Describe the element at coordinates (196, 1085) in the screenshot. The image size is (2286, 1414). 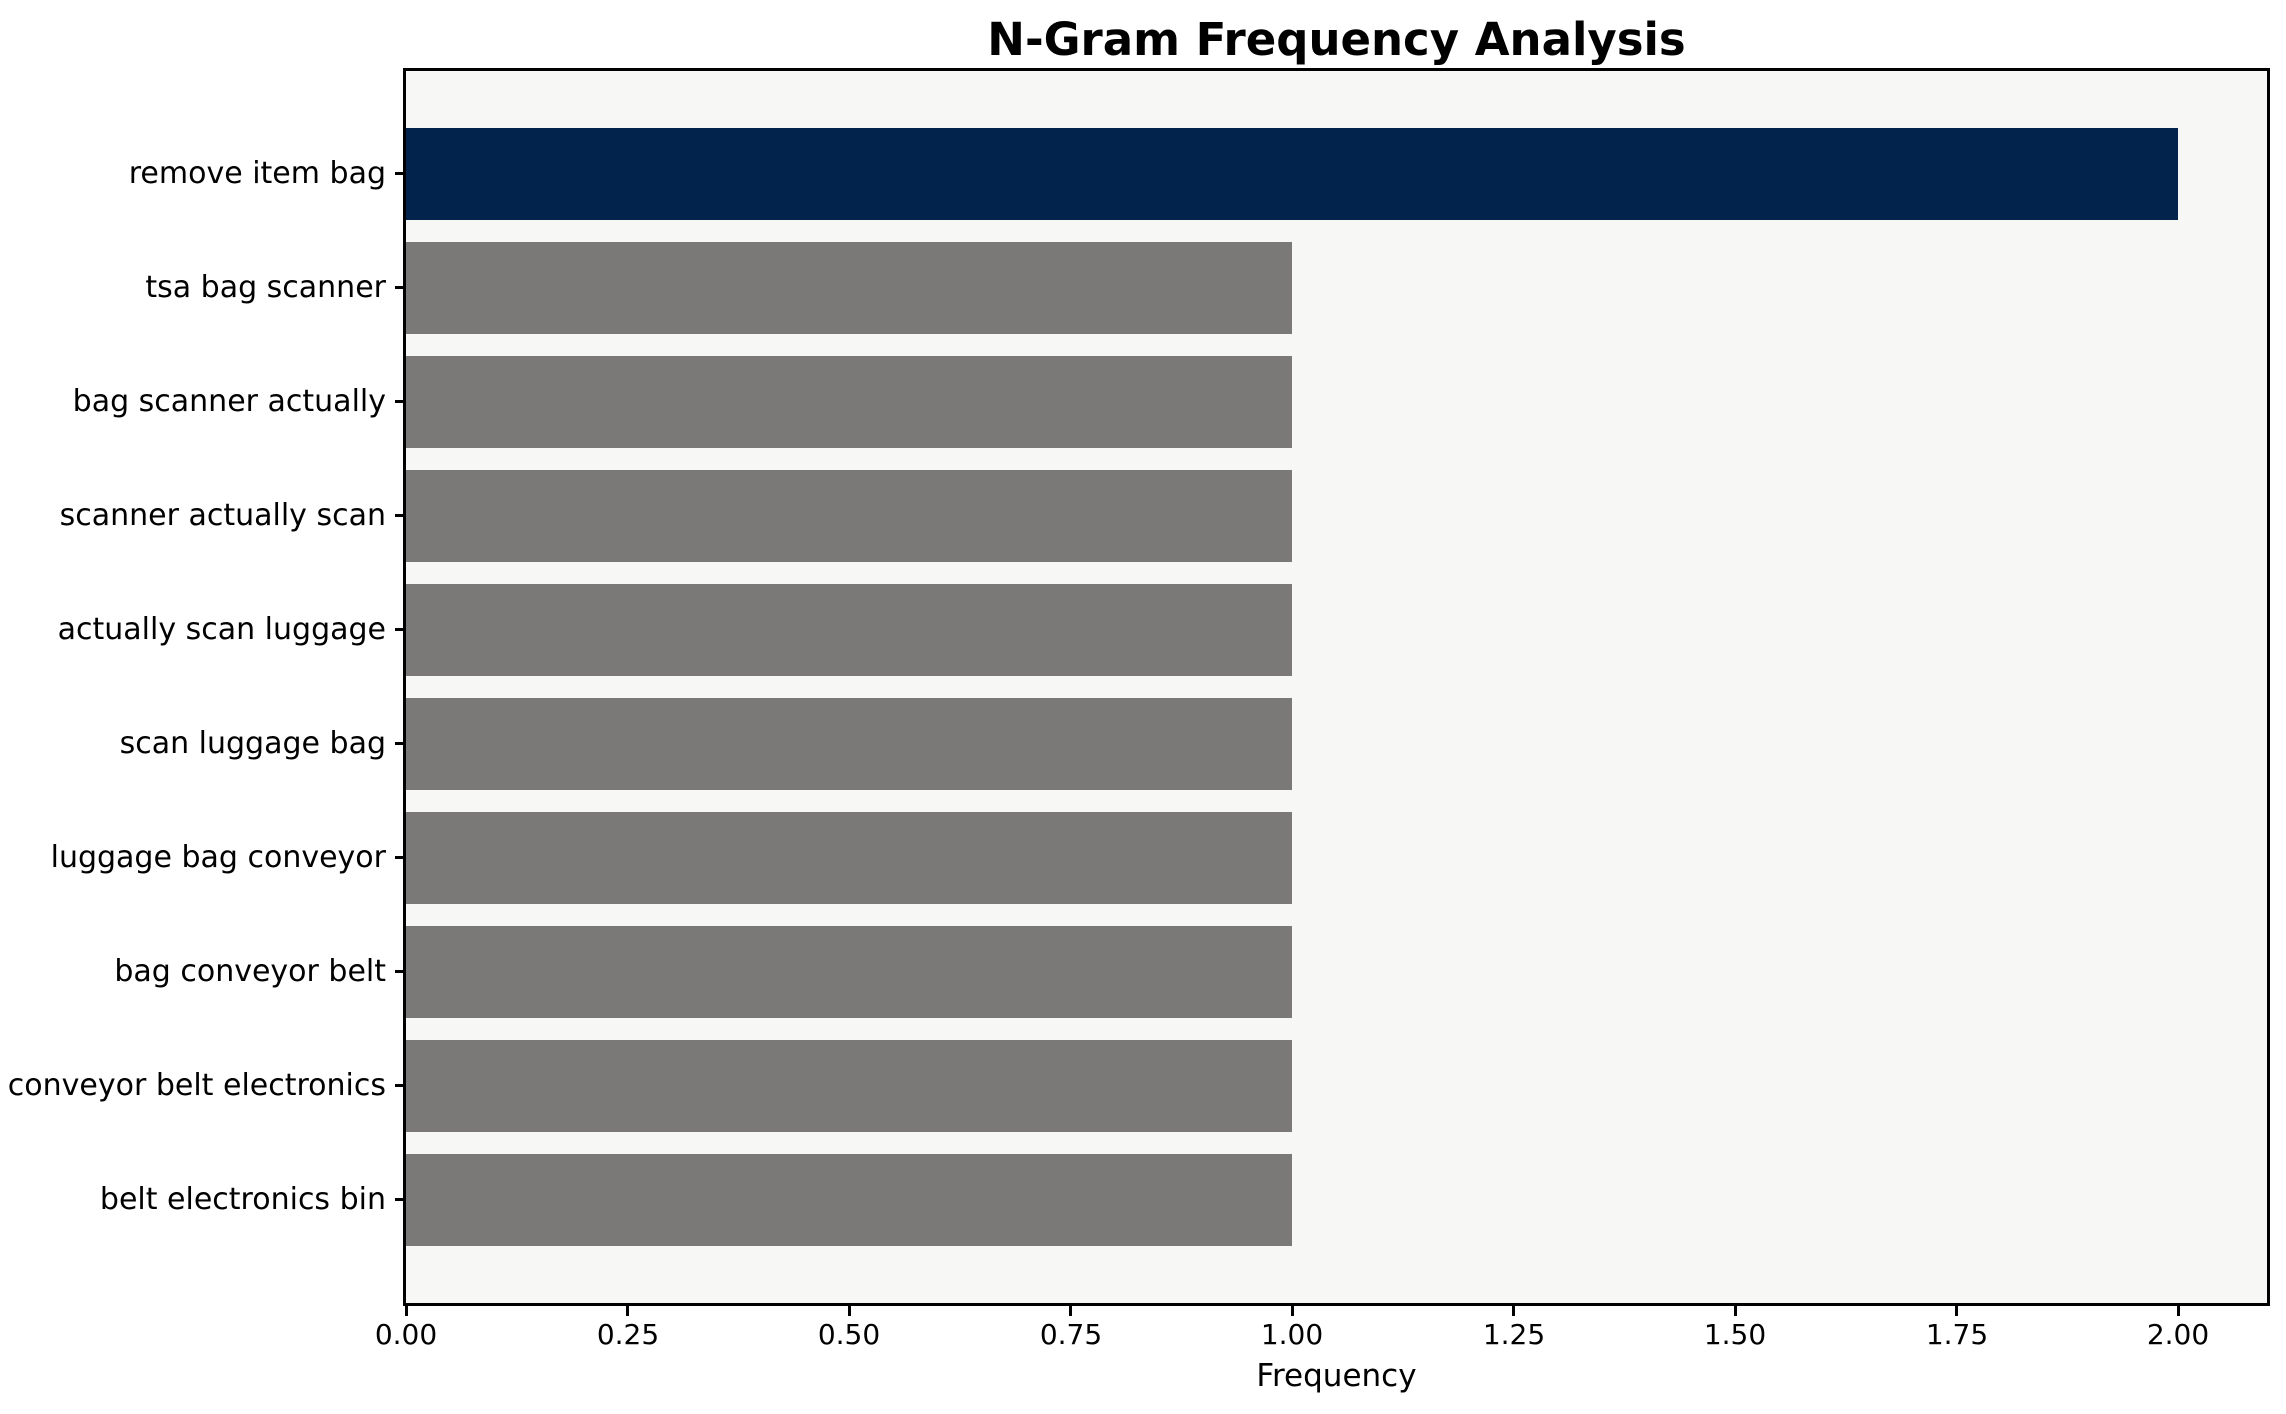
I see `y-tick-label: conveyor belt electronics` at that location.